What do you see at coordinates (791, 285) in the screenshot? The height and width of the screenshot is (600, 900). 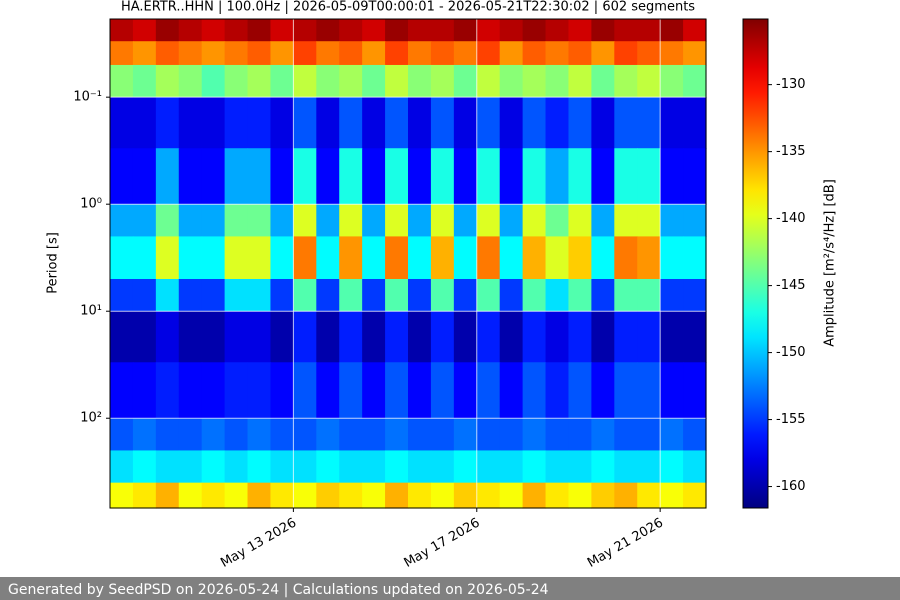 I see `colorbar-tick-label: -145` at bounding box center [791, 285].